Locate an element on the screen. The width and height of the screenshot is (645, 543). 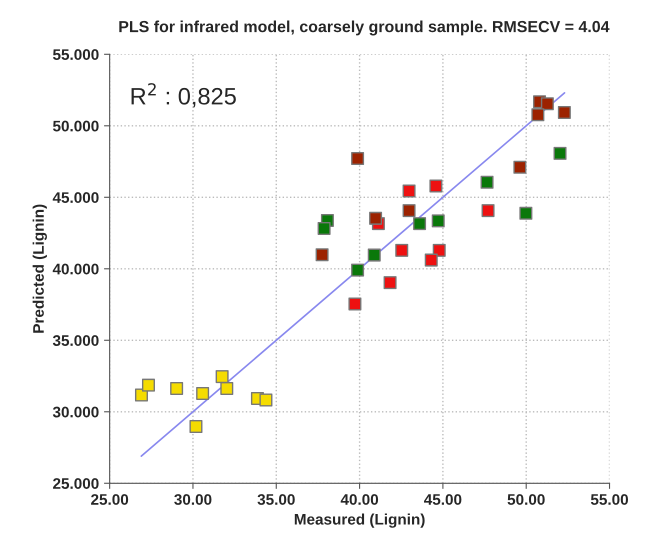
x-tick-label: 30.00 is located at coordinates (193, 499).